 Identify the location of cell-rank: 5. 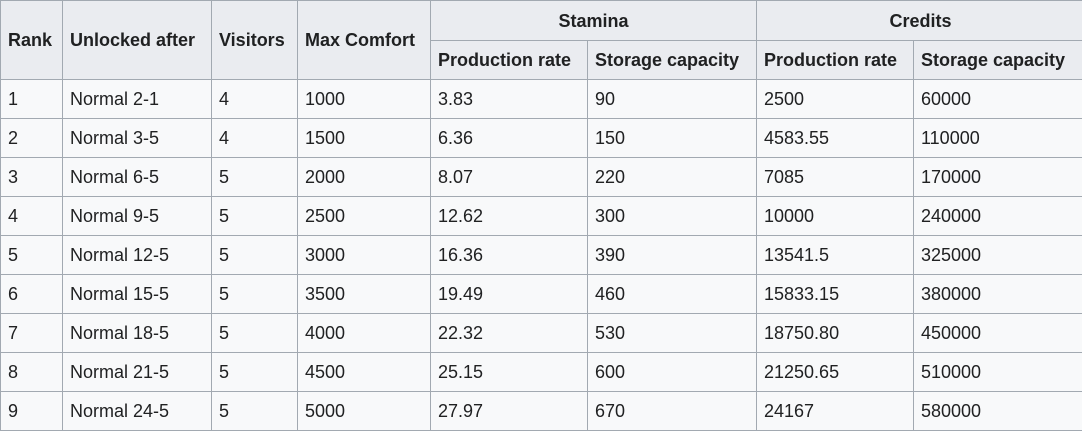
(32, 255).